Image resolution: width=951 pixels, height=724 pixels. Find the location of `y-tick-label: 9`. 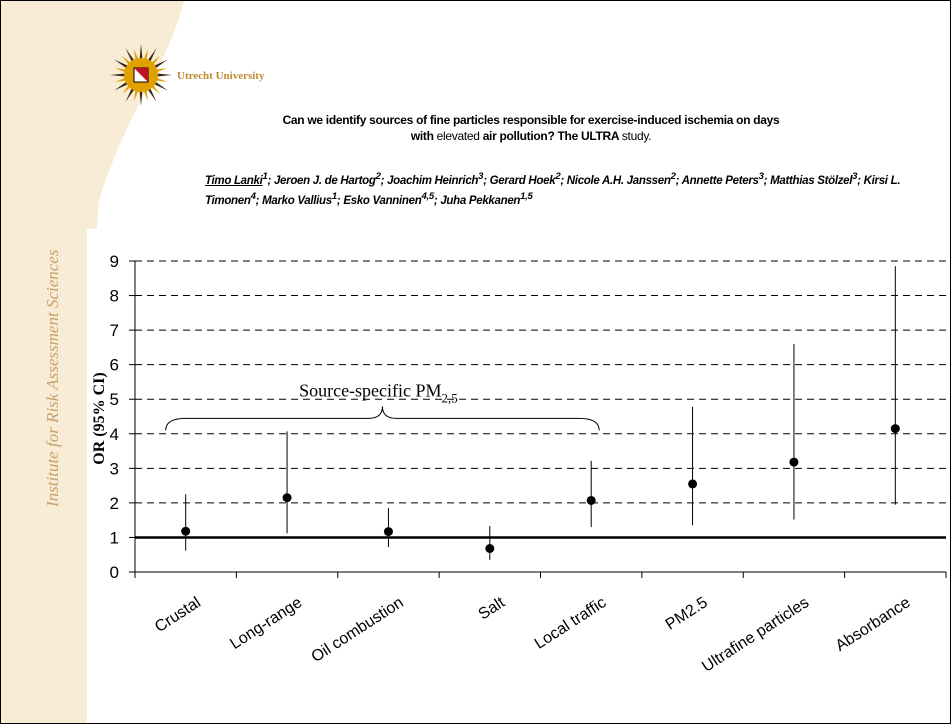

y-tick-label: 9 is located at coordinates (114, 261).